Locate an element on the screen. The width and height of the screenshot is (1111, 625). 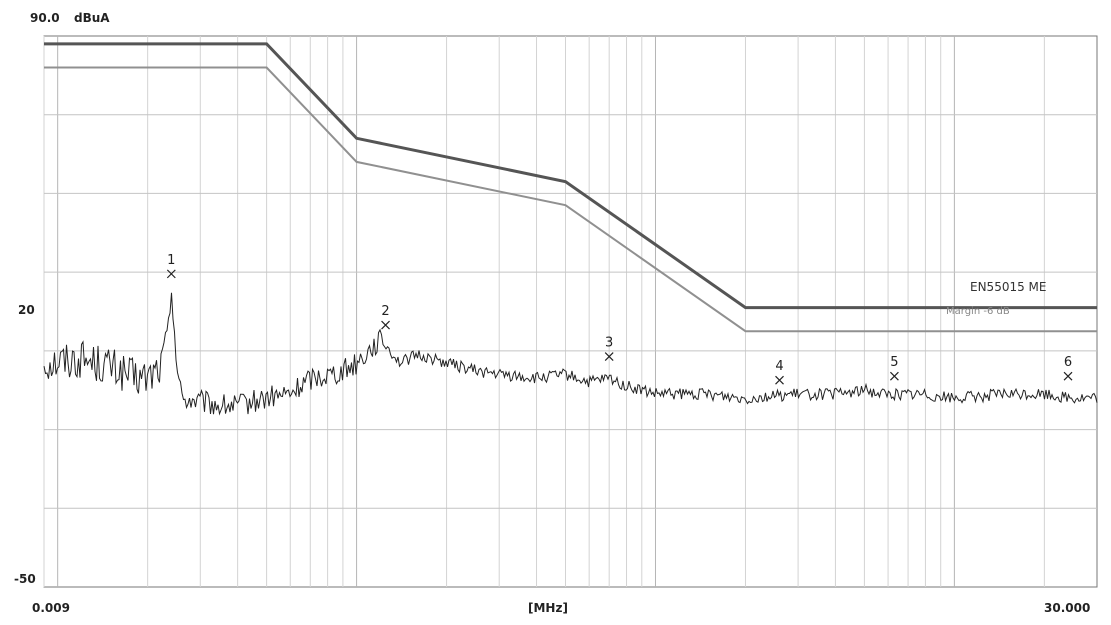
marker-label-6: 6 is located at coordinates (1068, 362).